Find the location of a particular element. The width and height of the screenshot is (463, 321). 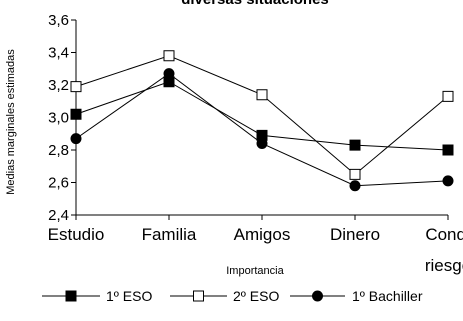

x-tick-label: Cond.riesgo is located at coordinates (444, 250).